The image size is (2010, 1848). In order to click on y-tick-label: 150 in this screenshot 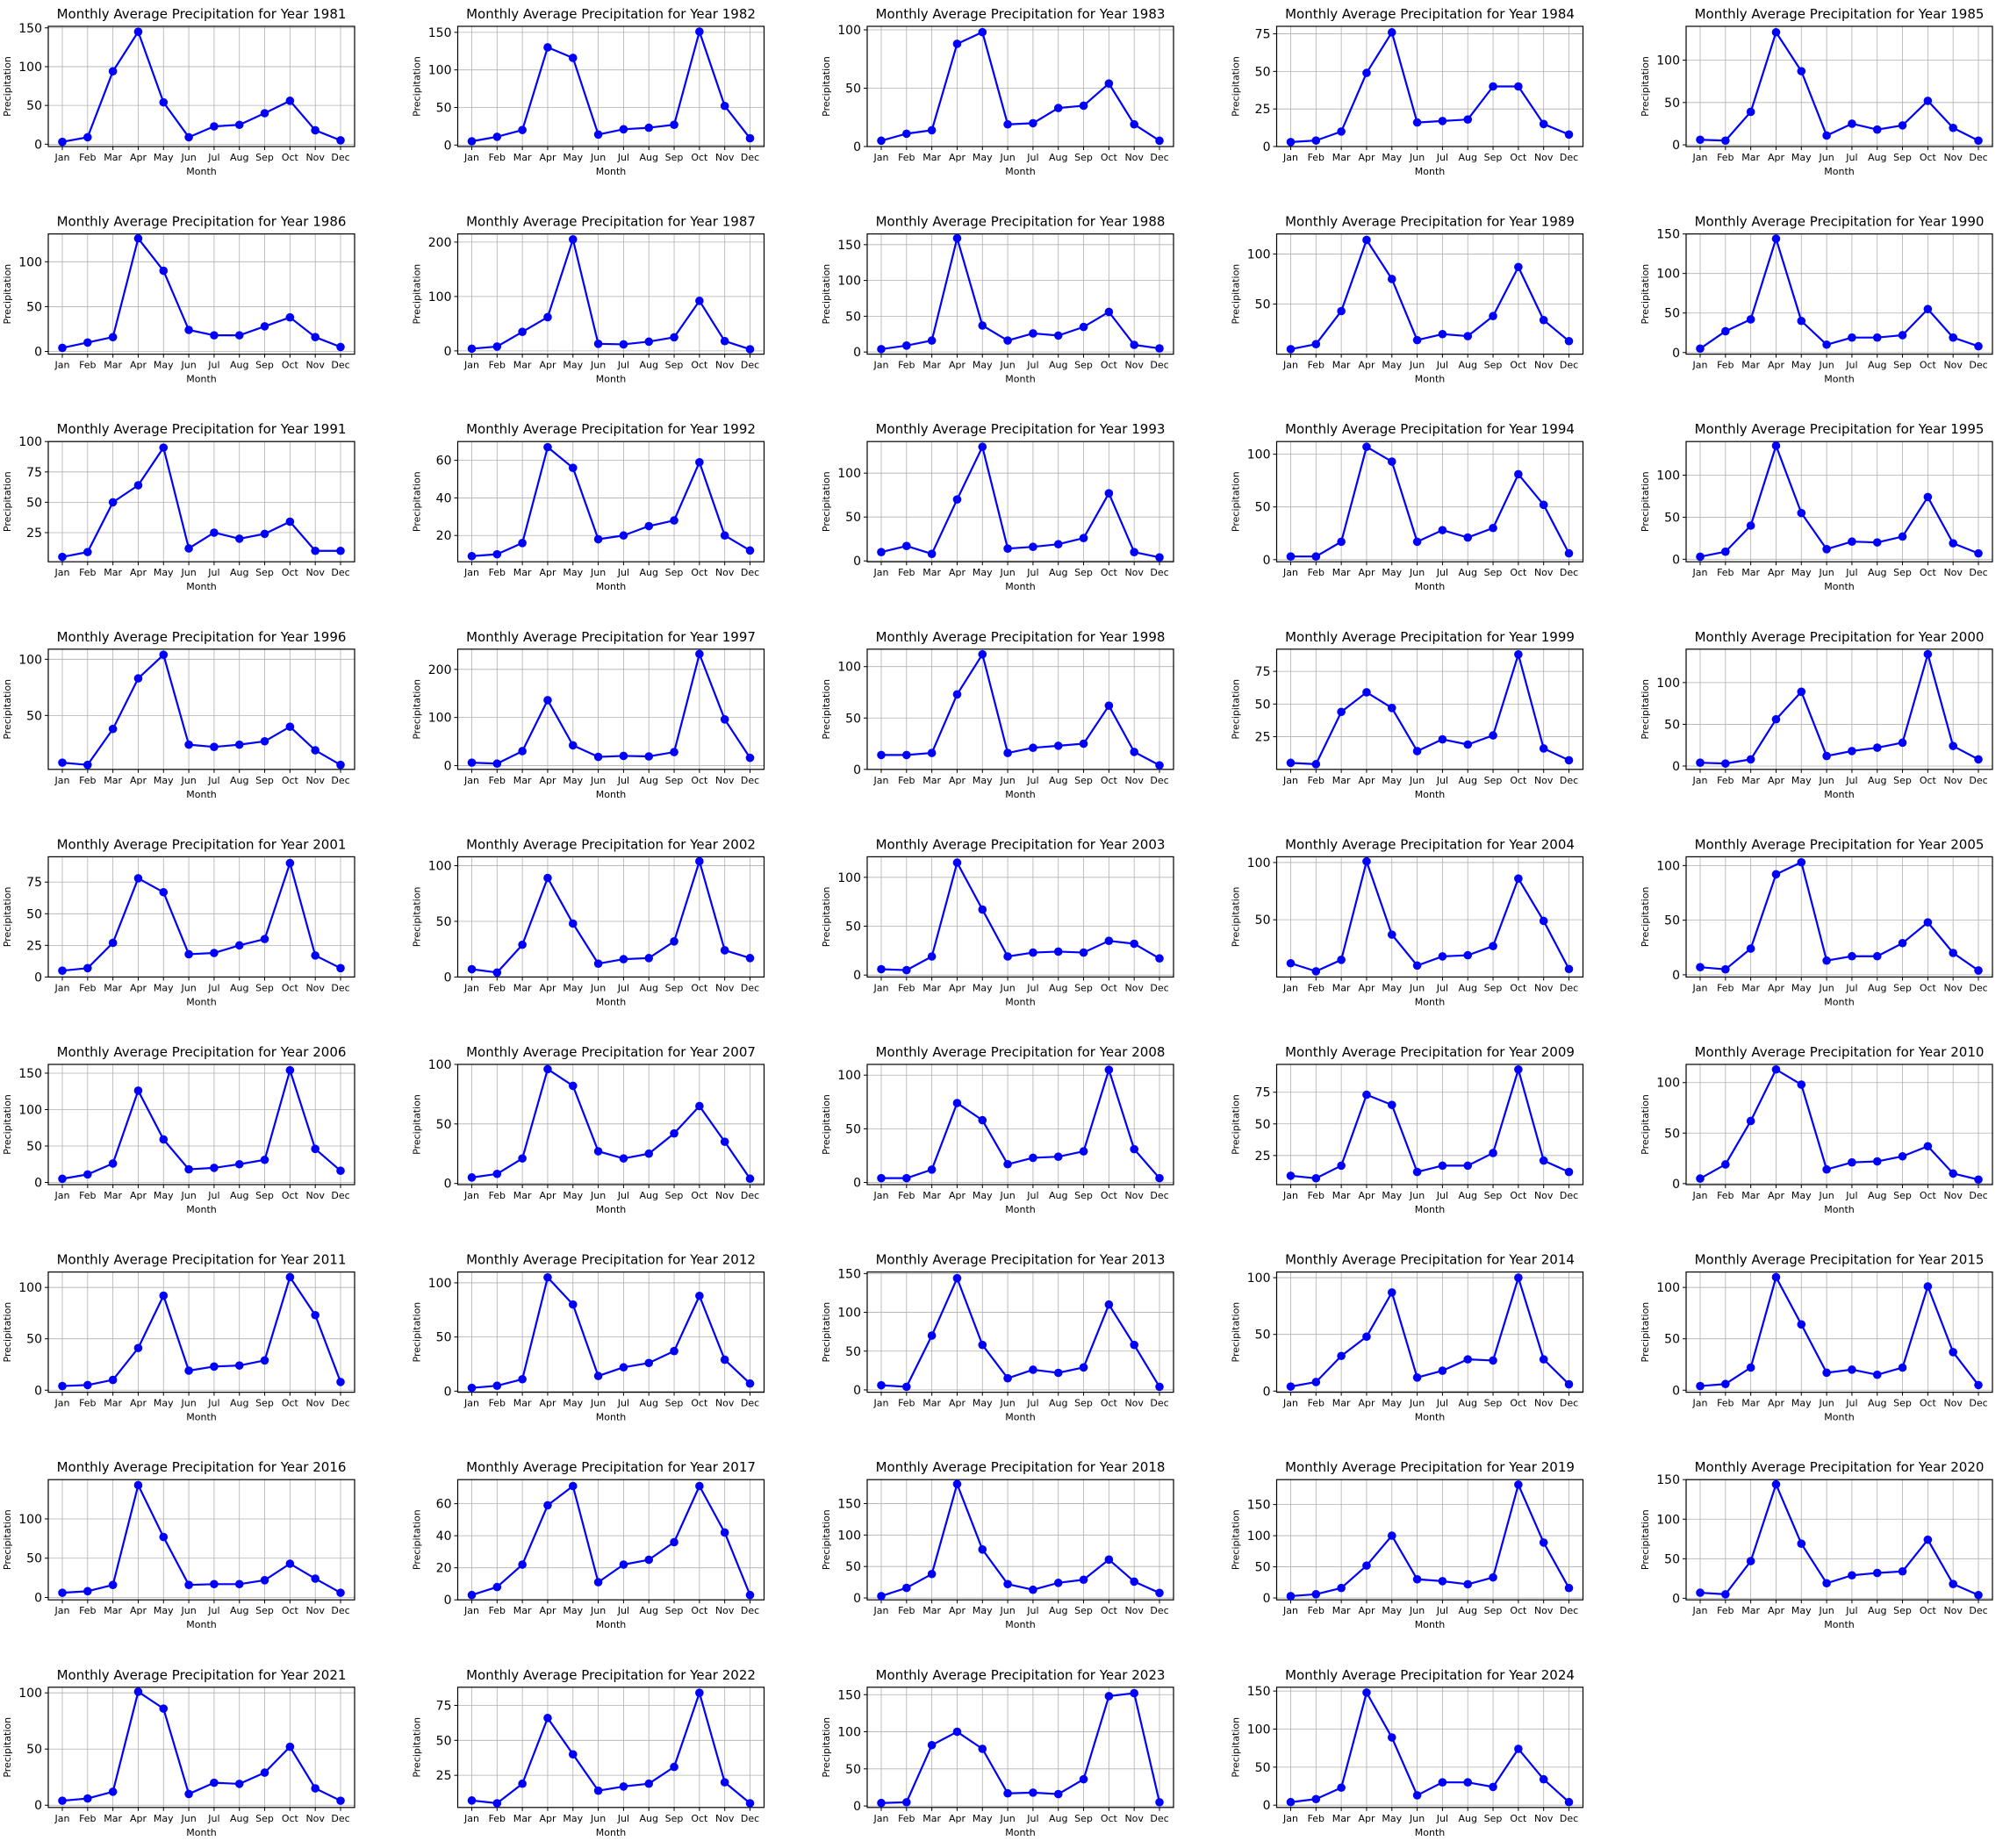, I will do `click(440, 33)`.